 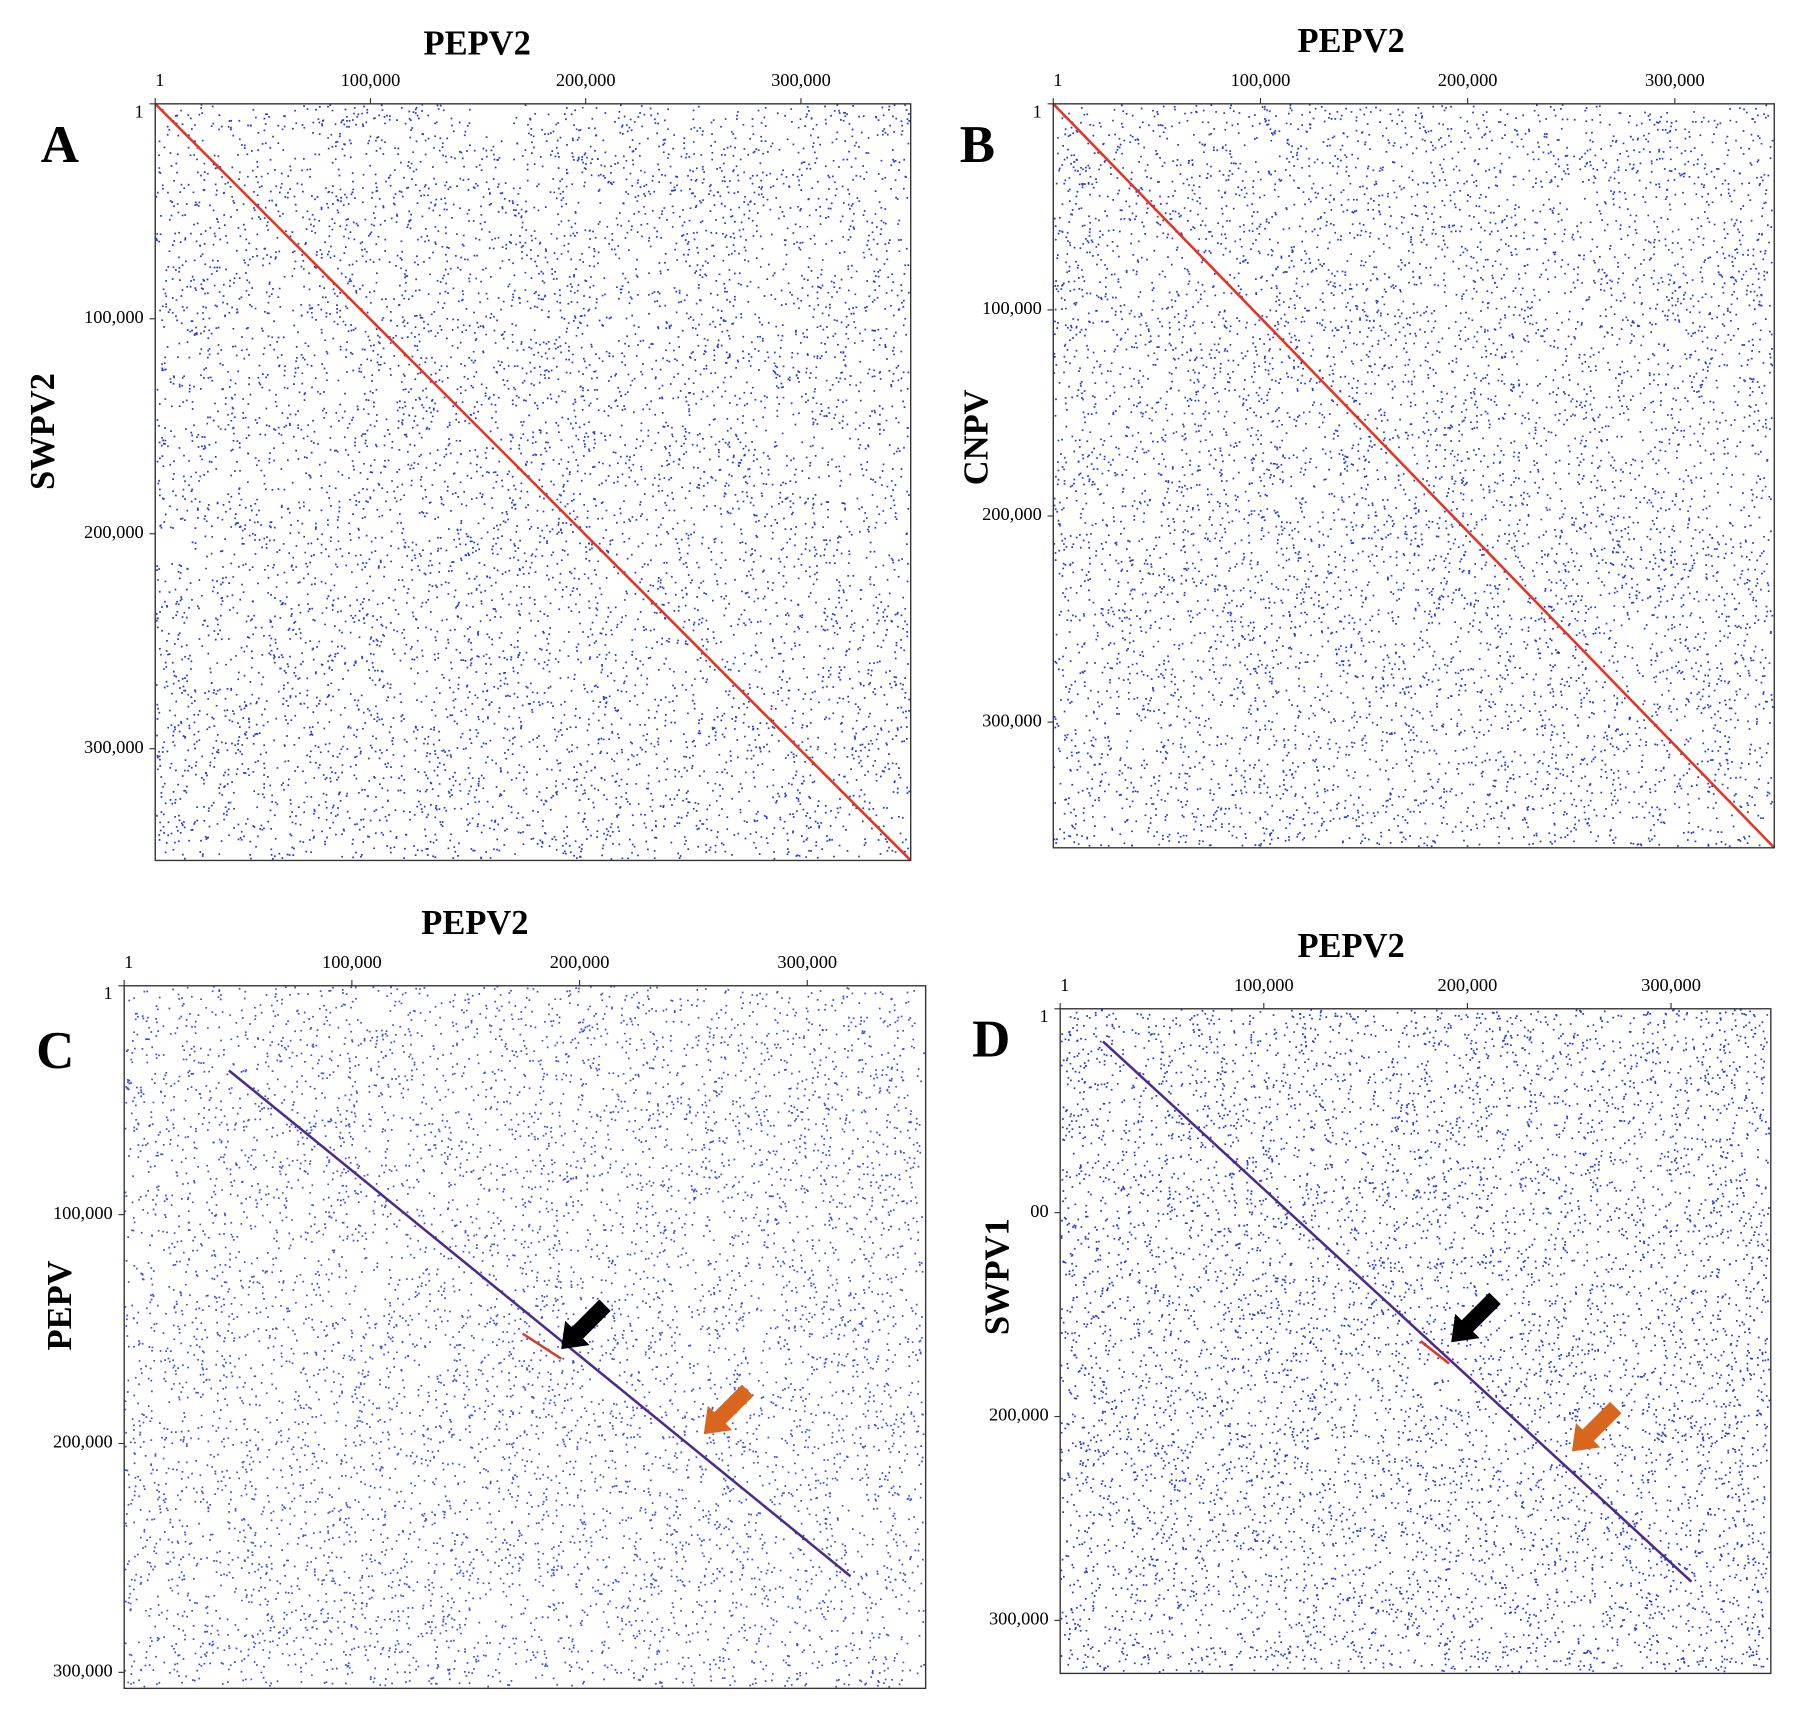 I want to click on y-tick-label: 00, so click(x=1039, y=1211).